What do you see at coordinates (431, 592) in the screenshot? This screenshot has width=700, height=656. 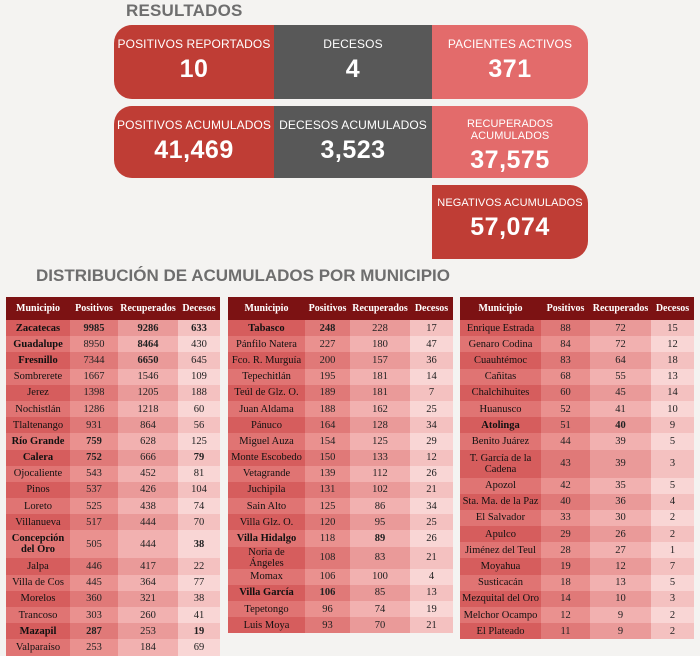 I see `decesos-cell: 13` at bounding box center [431, 592].